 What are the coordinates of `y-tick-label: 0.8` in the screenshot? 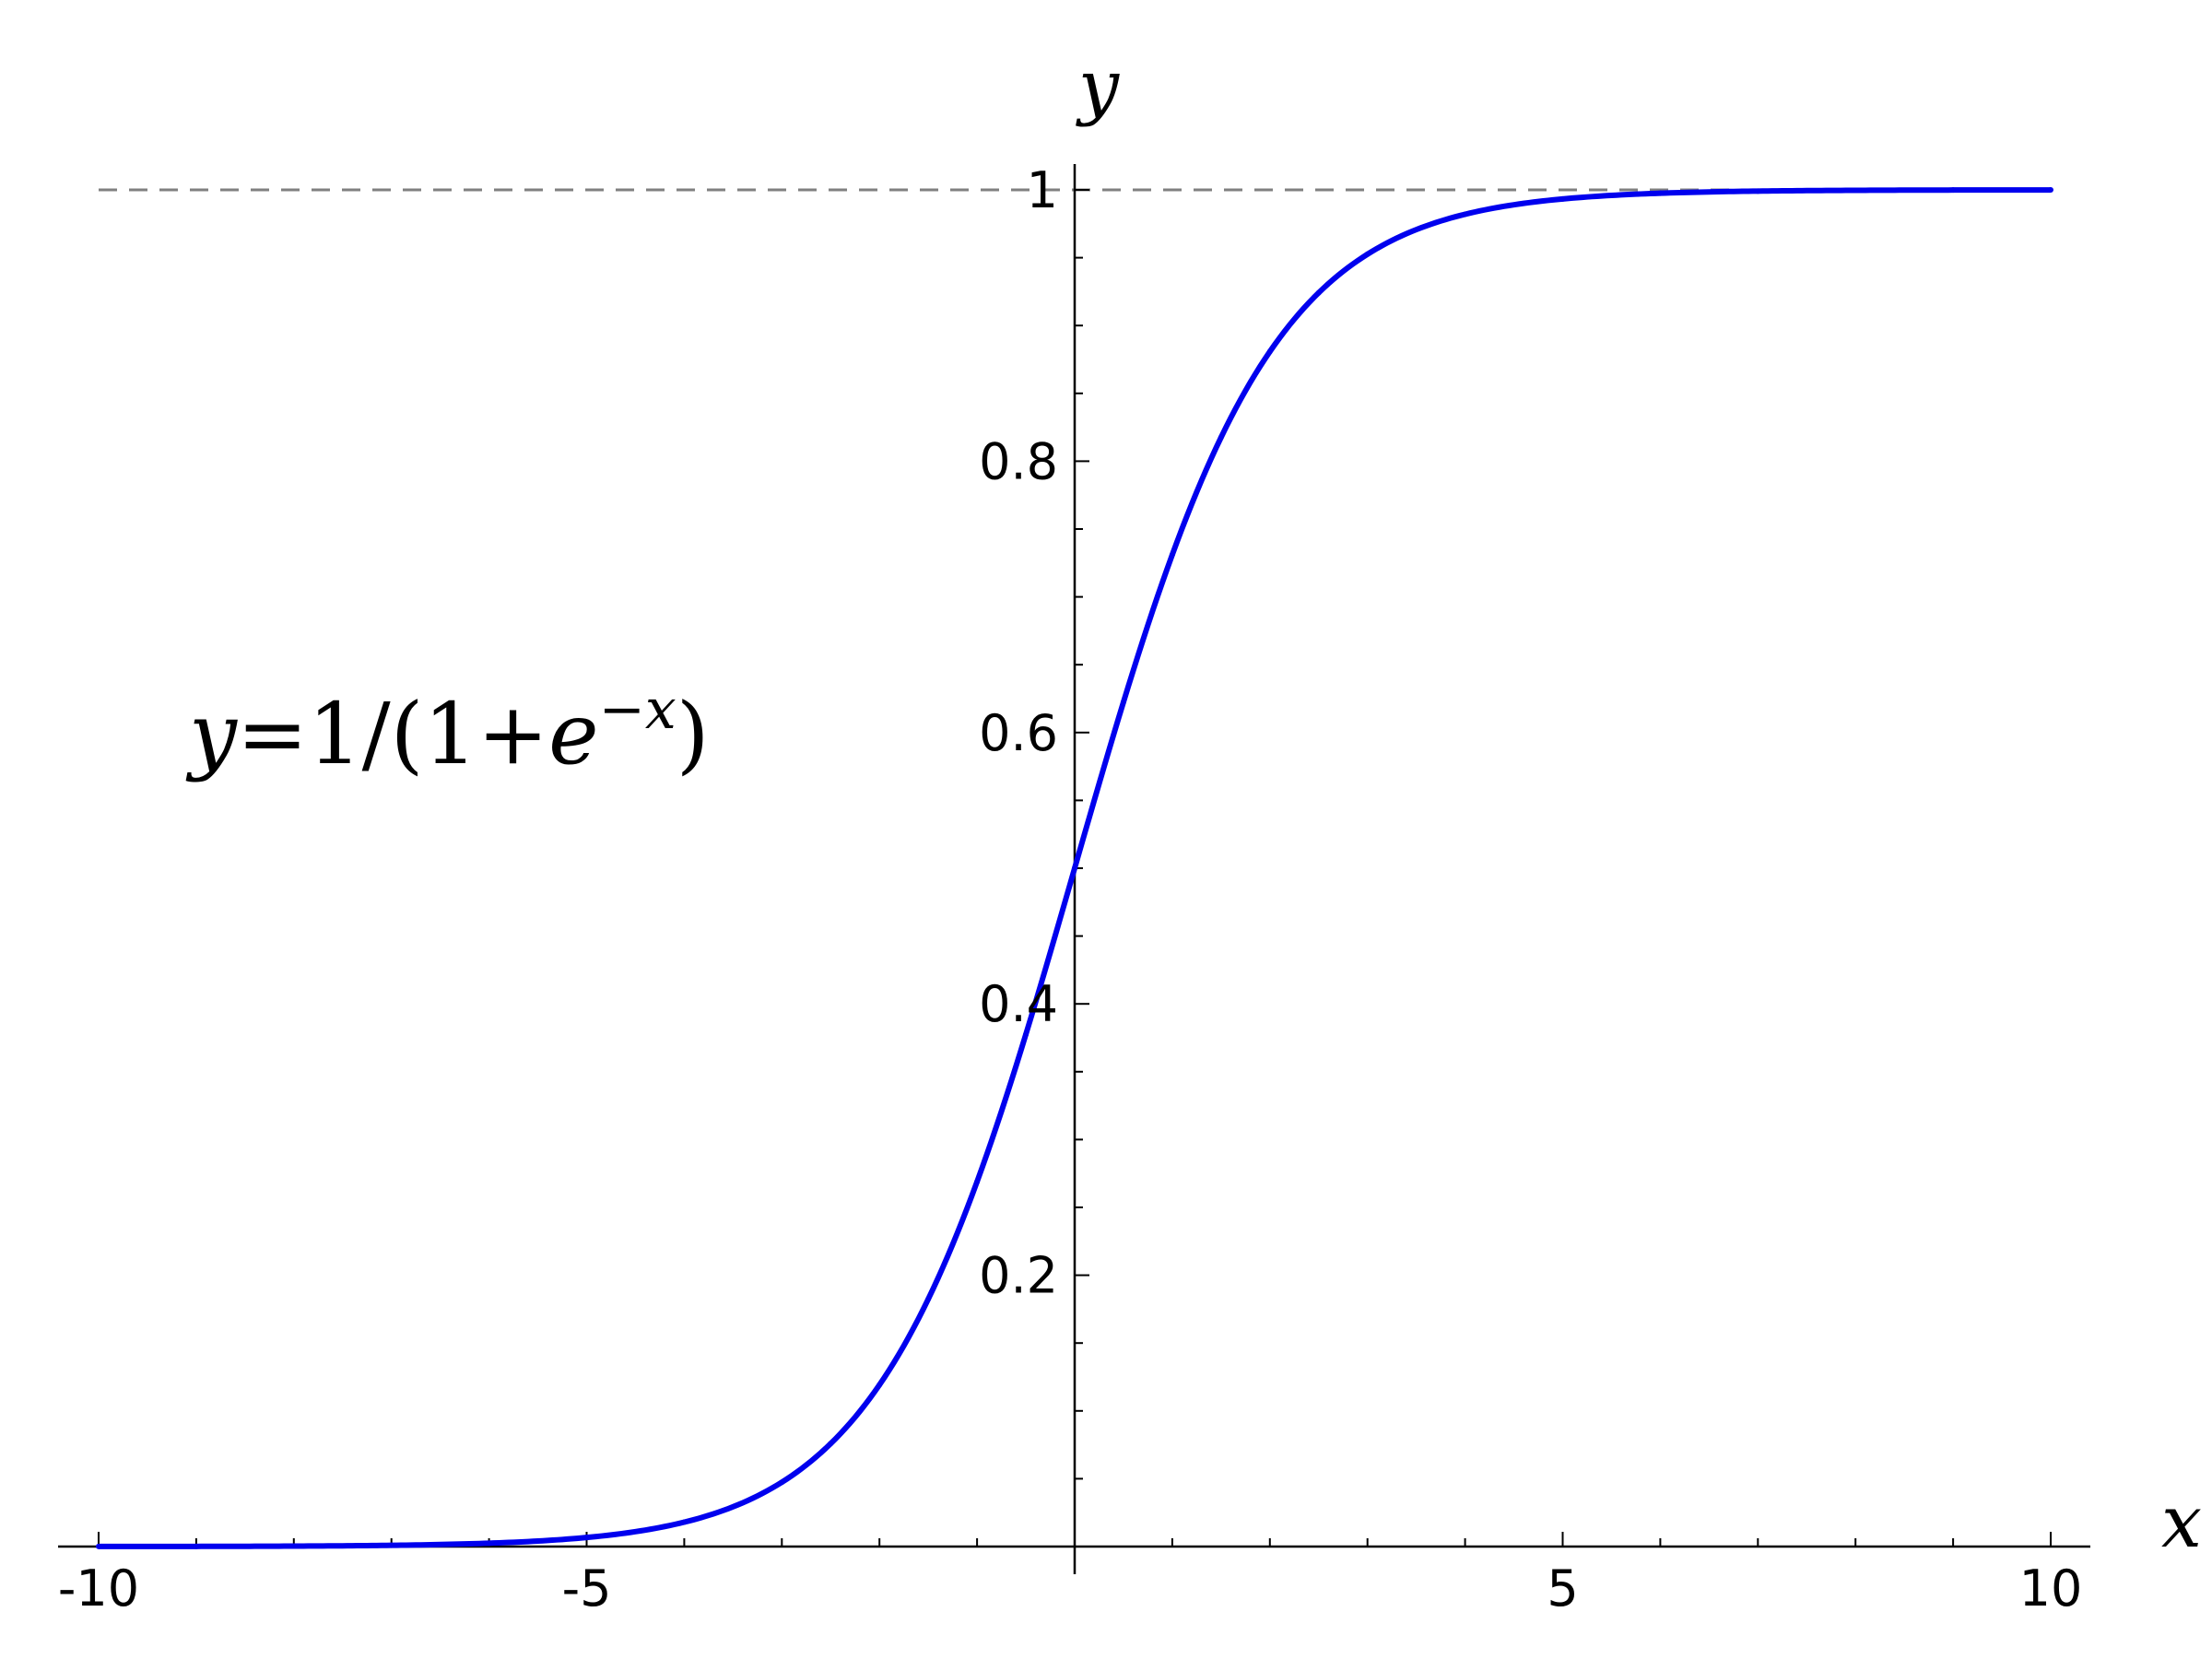 It's located at (1018, 461).